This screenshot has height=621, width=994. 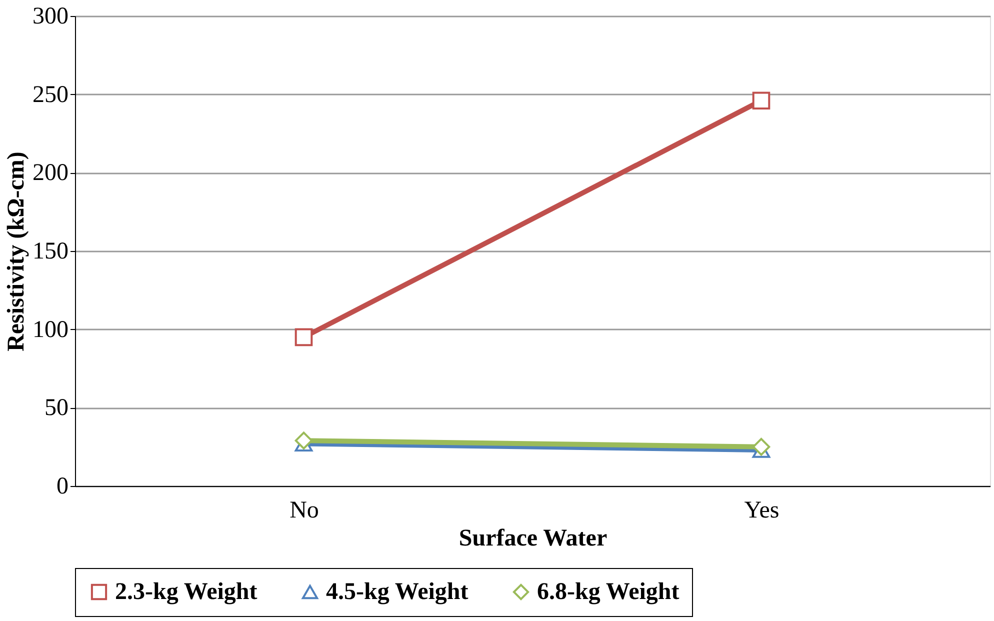 I want to click on y-axis-title: Resistivity (kΩ-cm), so click(x=17, y=252).